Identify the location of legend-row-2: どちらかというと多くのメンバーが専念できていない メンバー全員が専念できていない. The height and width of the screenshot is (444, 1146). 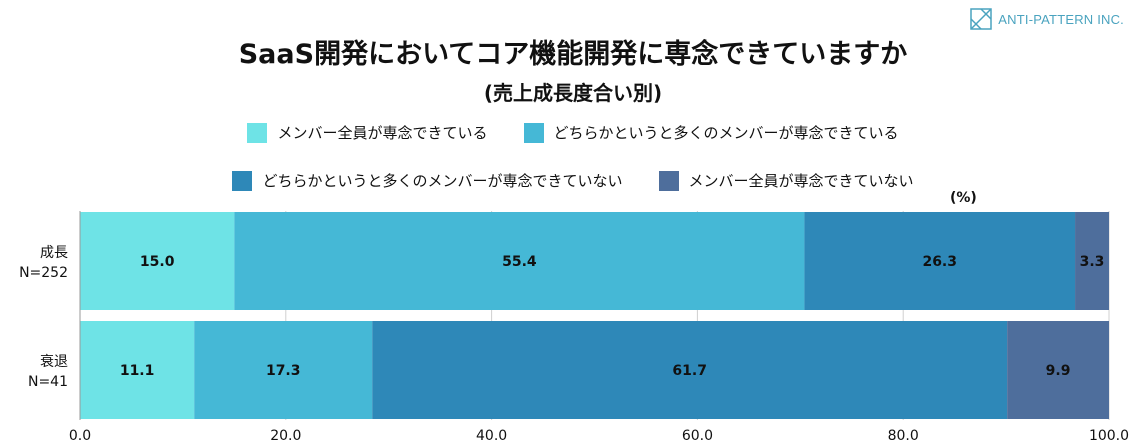
(573, 180).